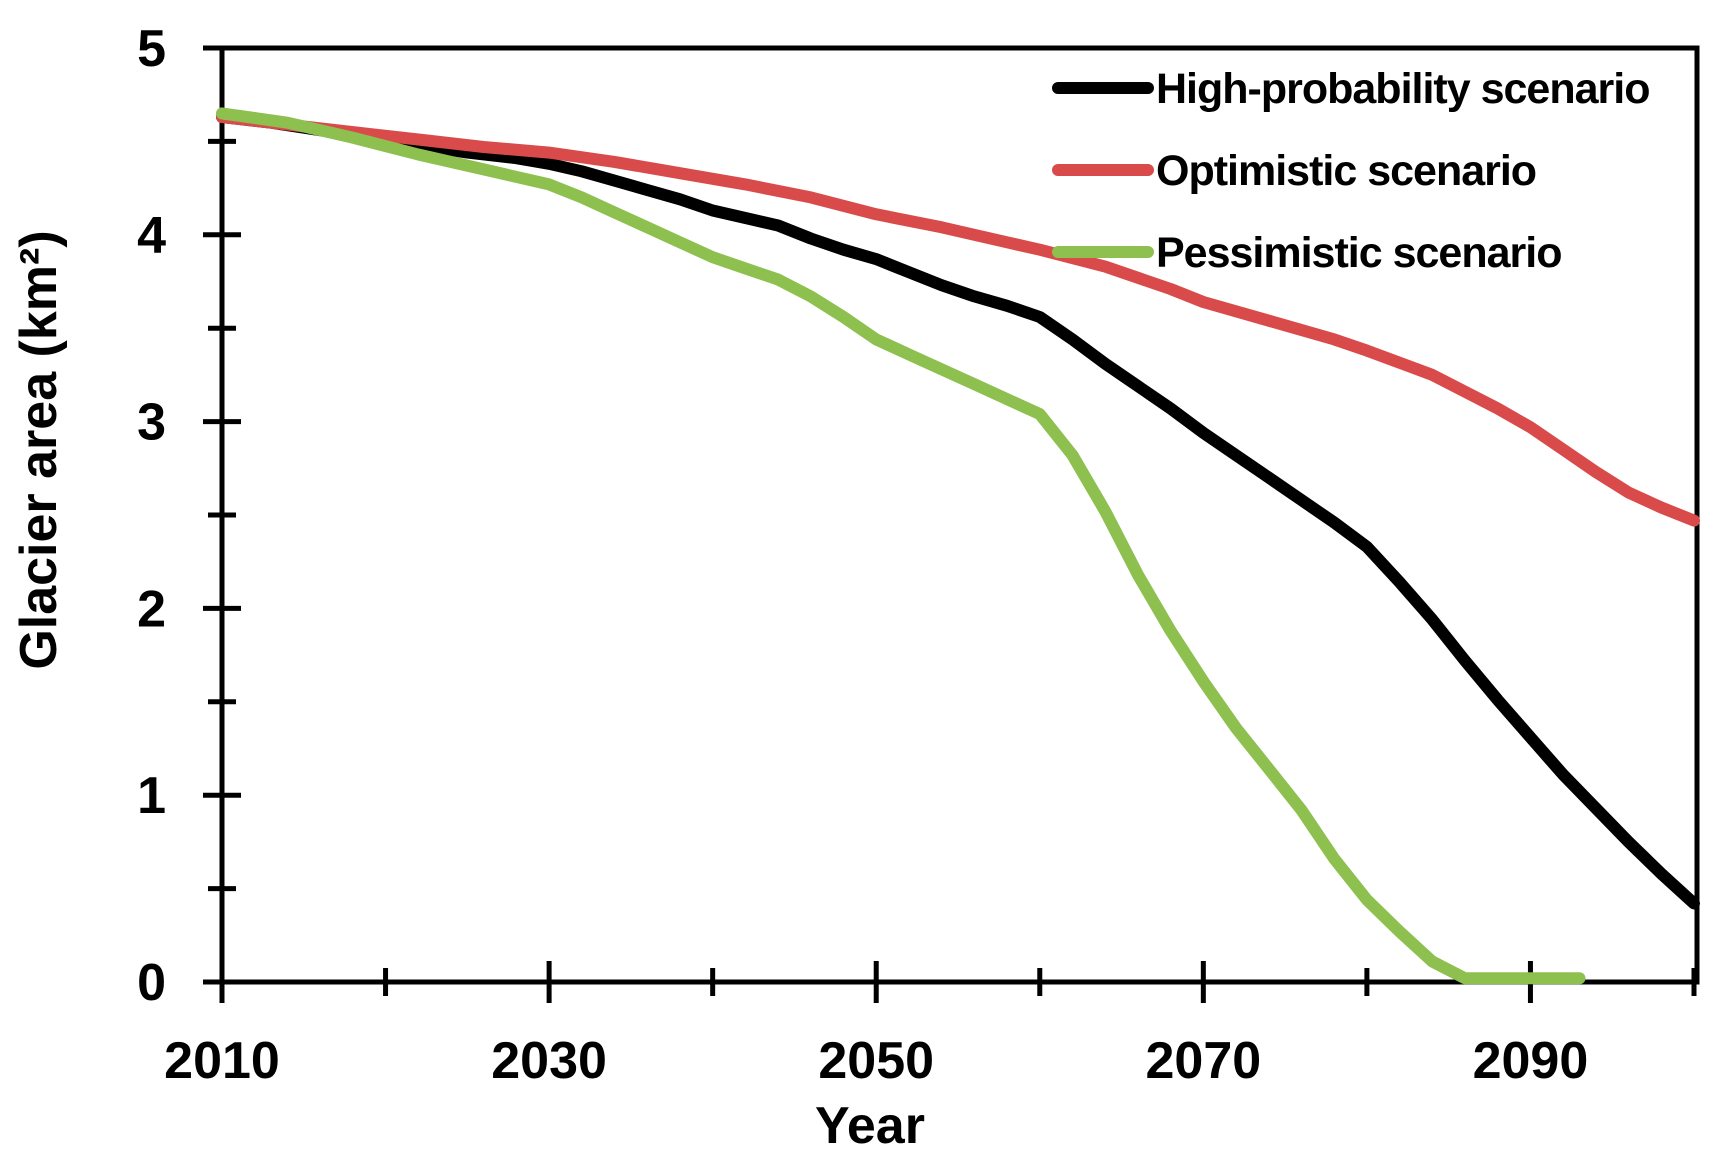  Describe the element at coordinates (1346, 171) in the screenshot. I see `legend-label-optimistic: Optimistic scenario` at that location.